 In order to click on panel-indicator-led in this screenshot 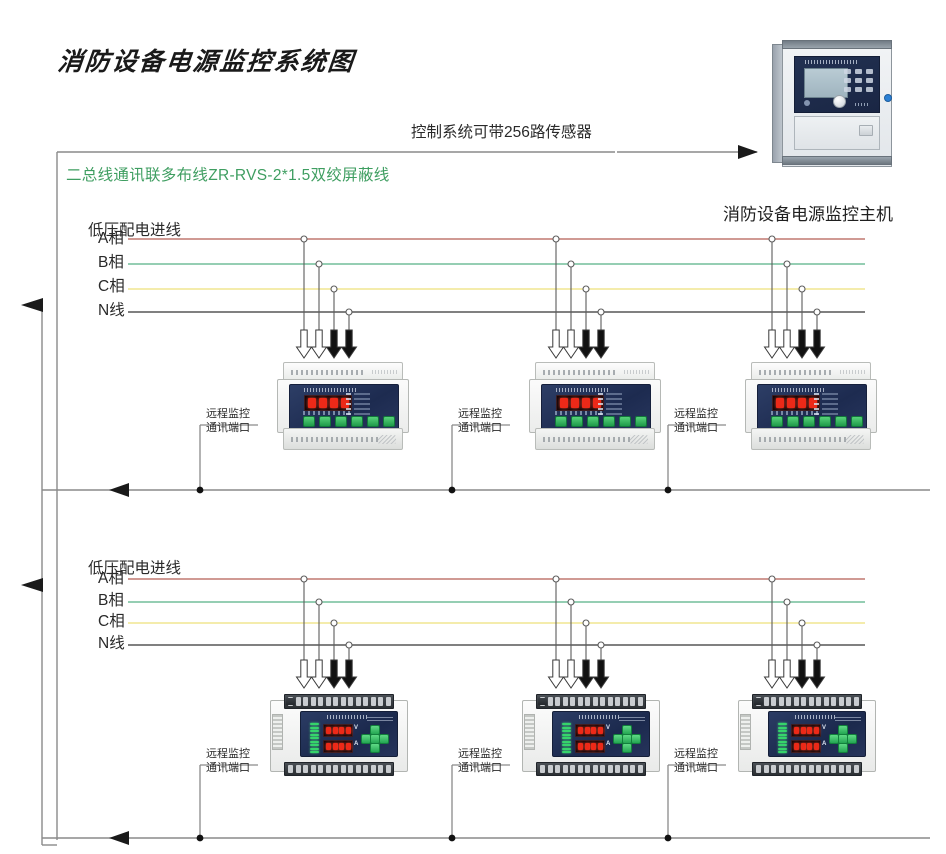, I will do `click(807, 103)`.